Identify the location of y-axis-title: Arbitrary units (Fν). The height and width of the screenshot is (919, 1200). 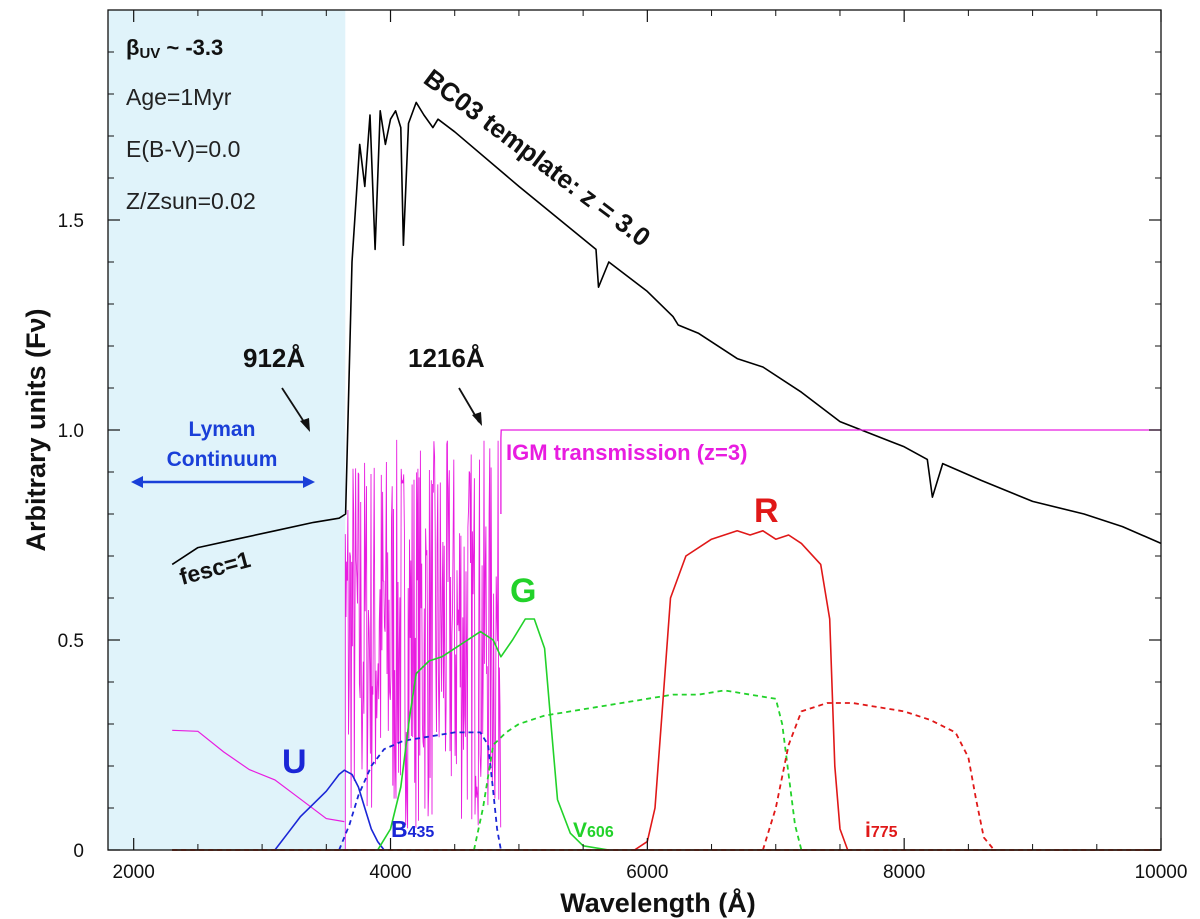
(36, 429).